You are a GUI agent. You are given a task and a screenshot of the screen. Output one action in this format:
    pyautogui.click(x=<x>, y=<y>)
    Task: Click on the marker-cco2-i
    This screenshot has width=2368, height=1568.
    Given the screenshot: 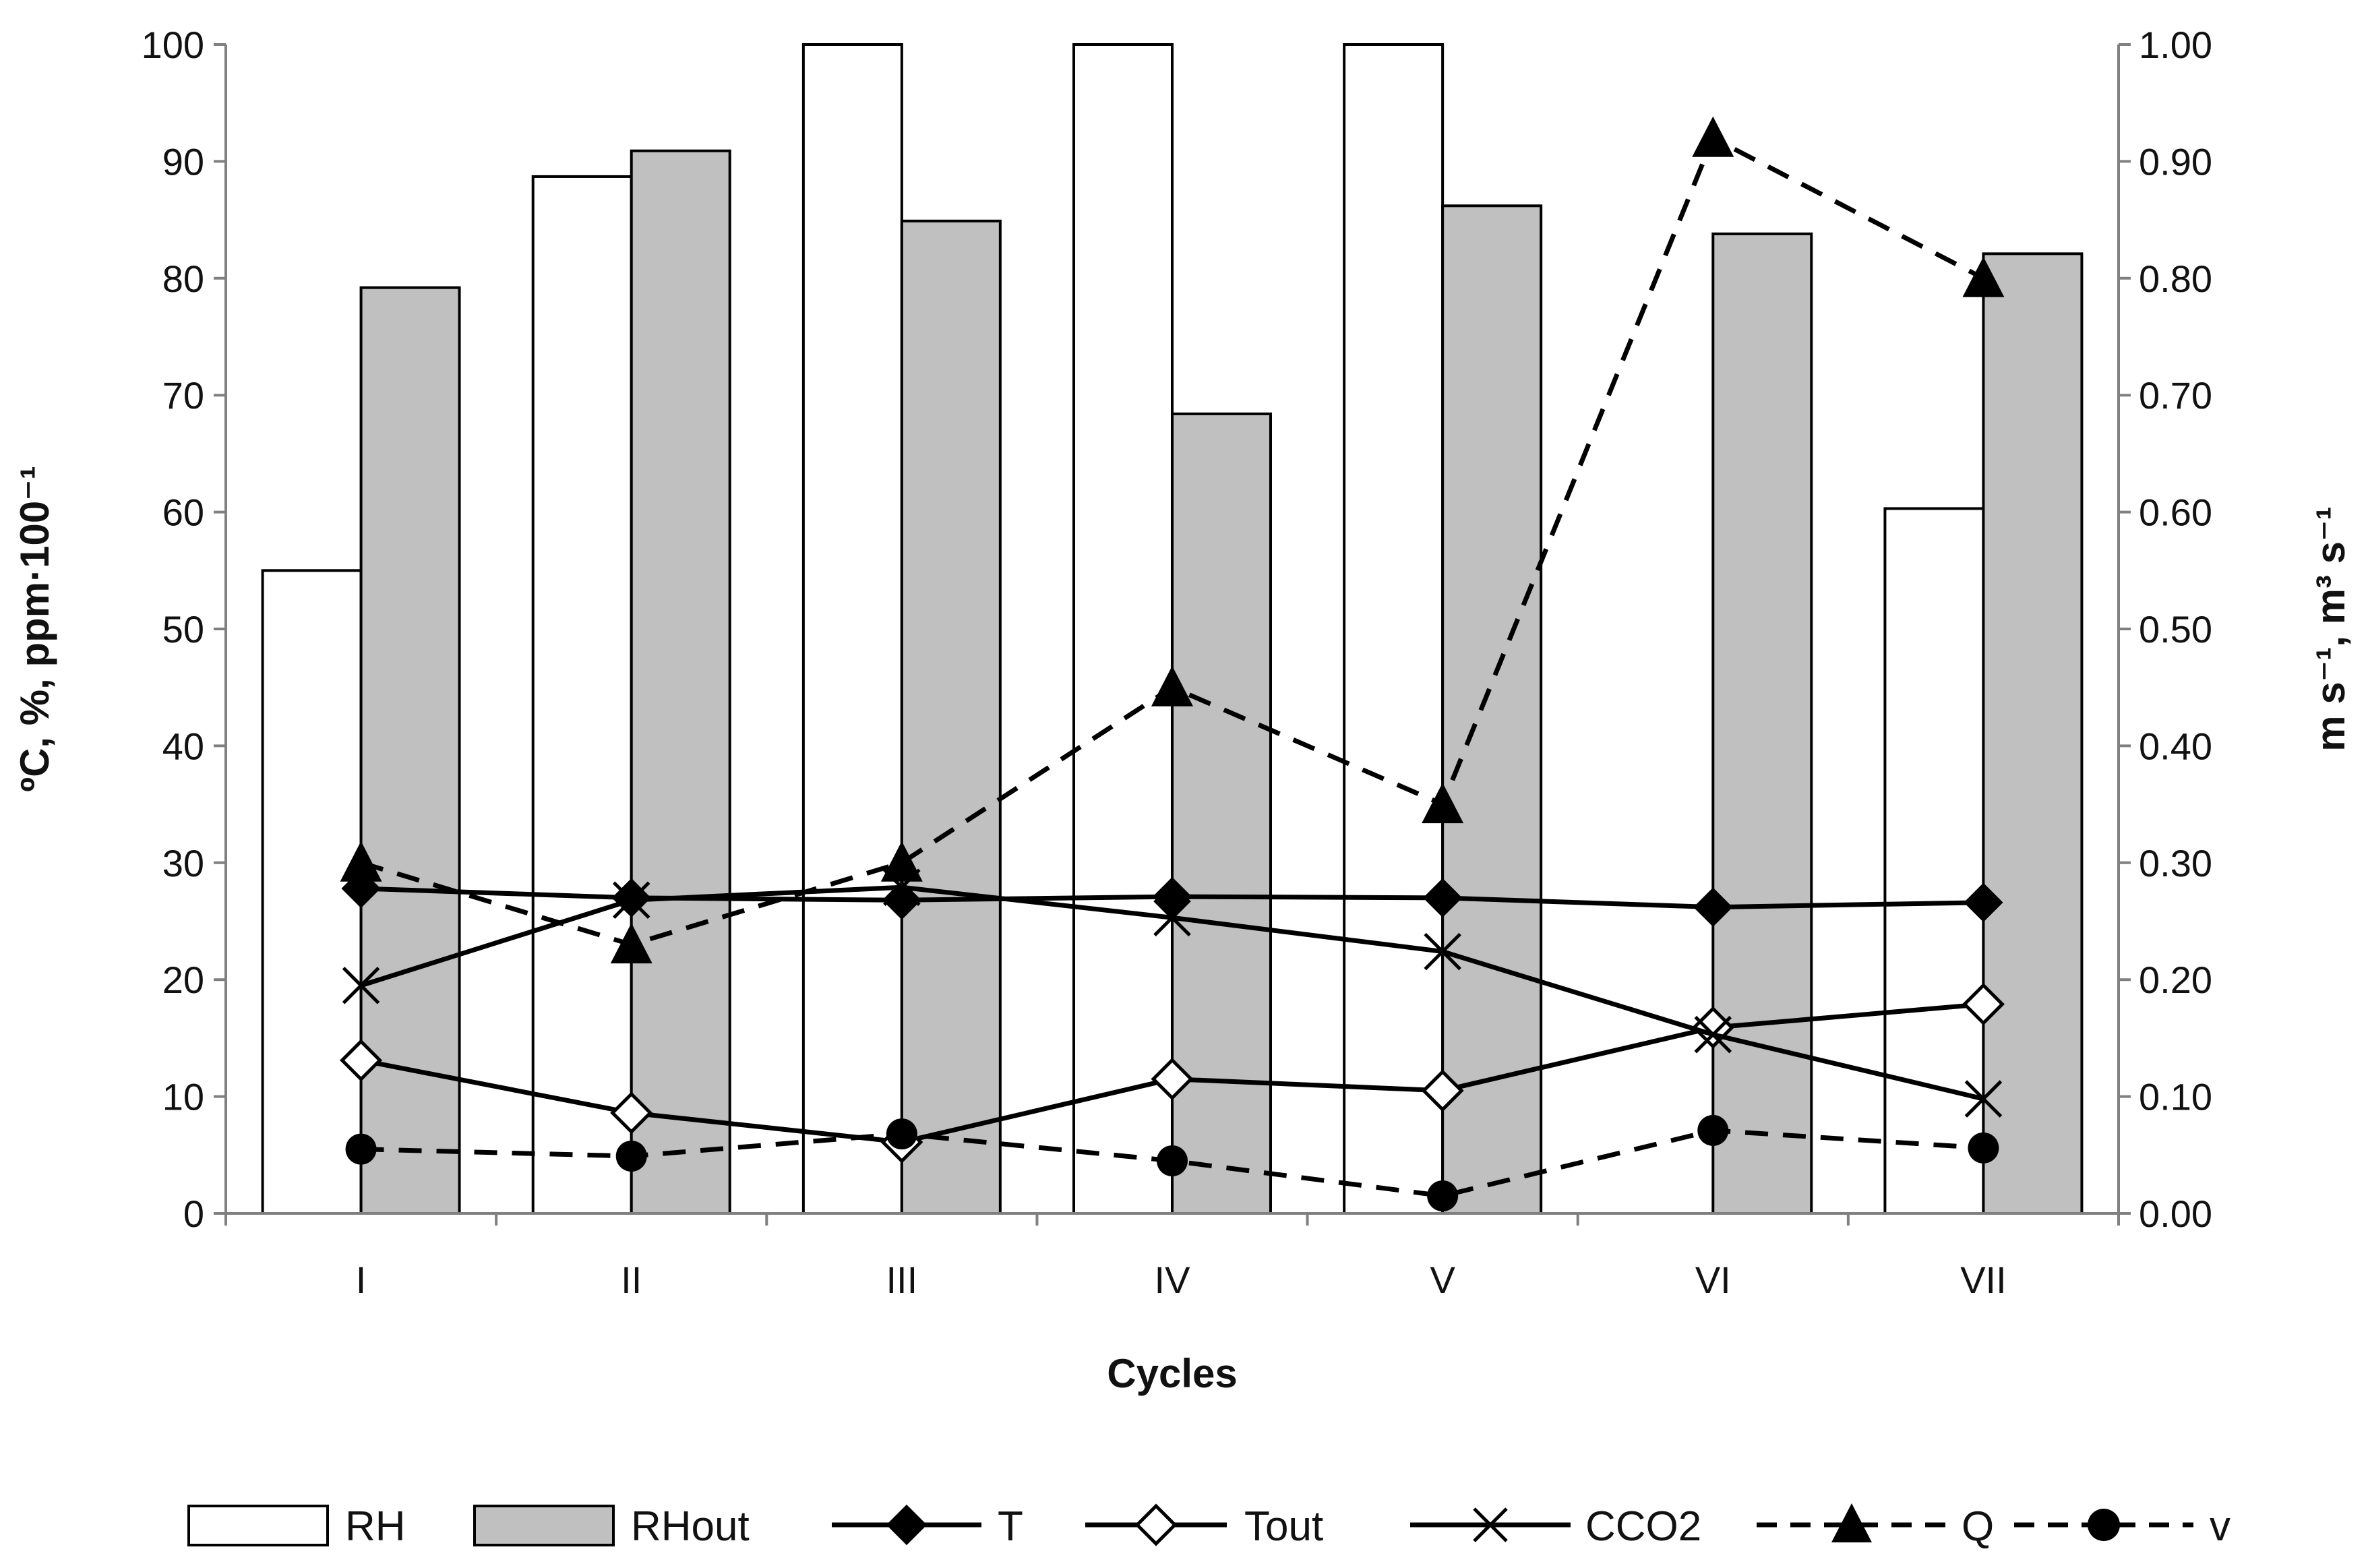 What is the action you would take?
    pyautogui.click(x=361, y=985)
    